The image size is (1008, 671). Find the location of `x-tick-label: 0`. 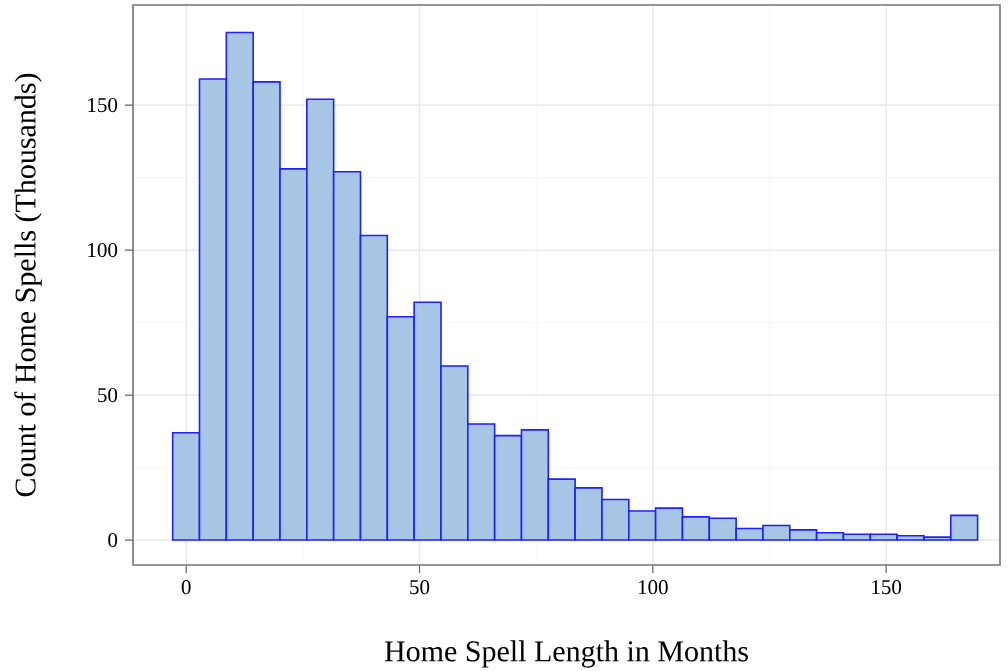

x-tick-label: 0 is located at coordinates (186, 587).